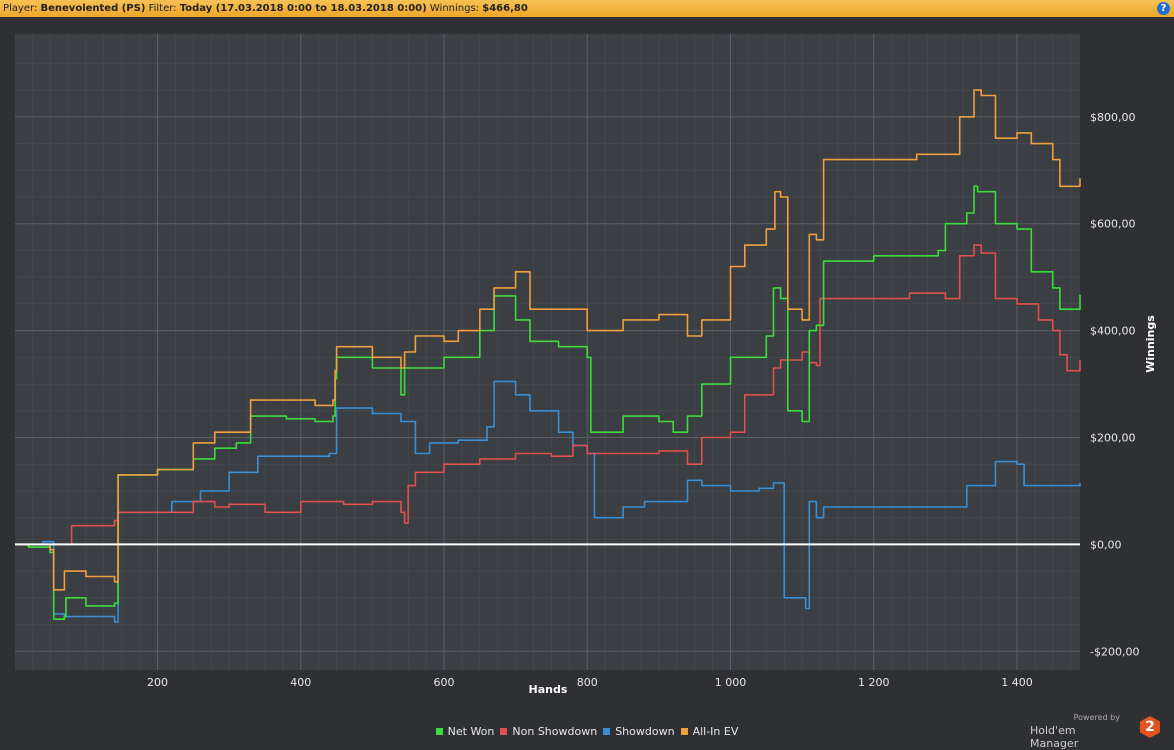 The width and height of the screenshot is (1174, 750). Describe the element at coordinates (93, 8) in the screenshot. I see `player-name: Benevolented (PS)` at that location.